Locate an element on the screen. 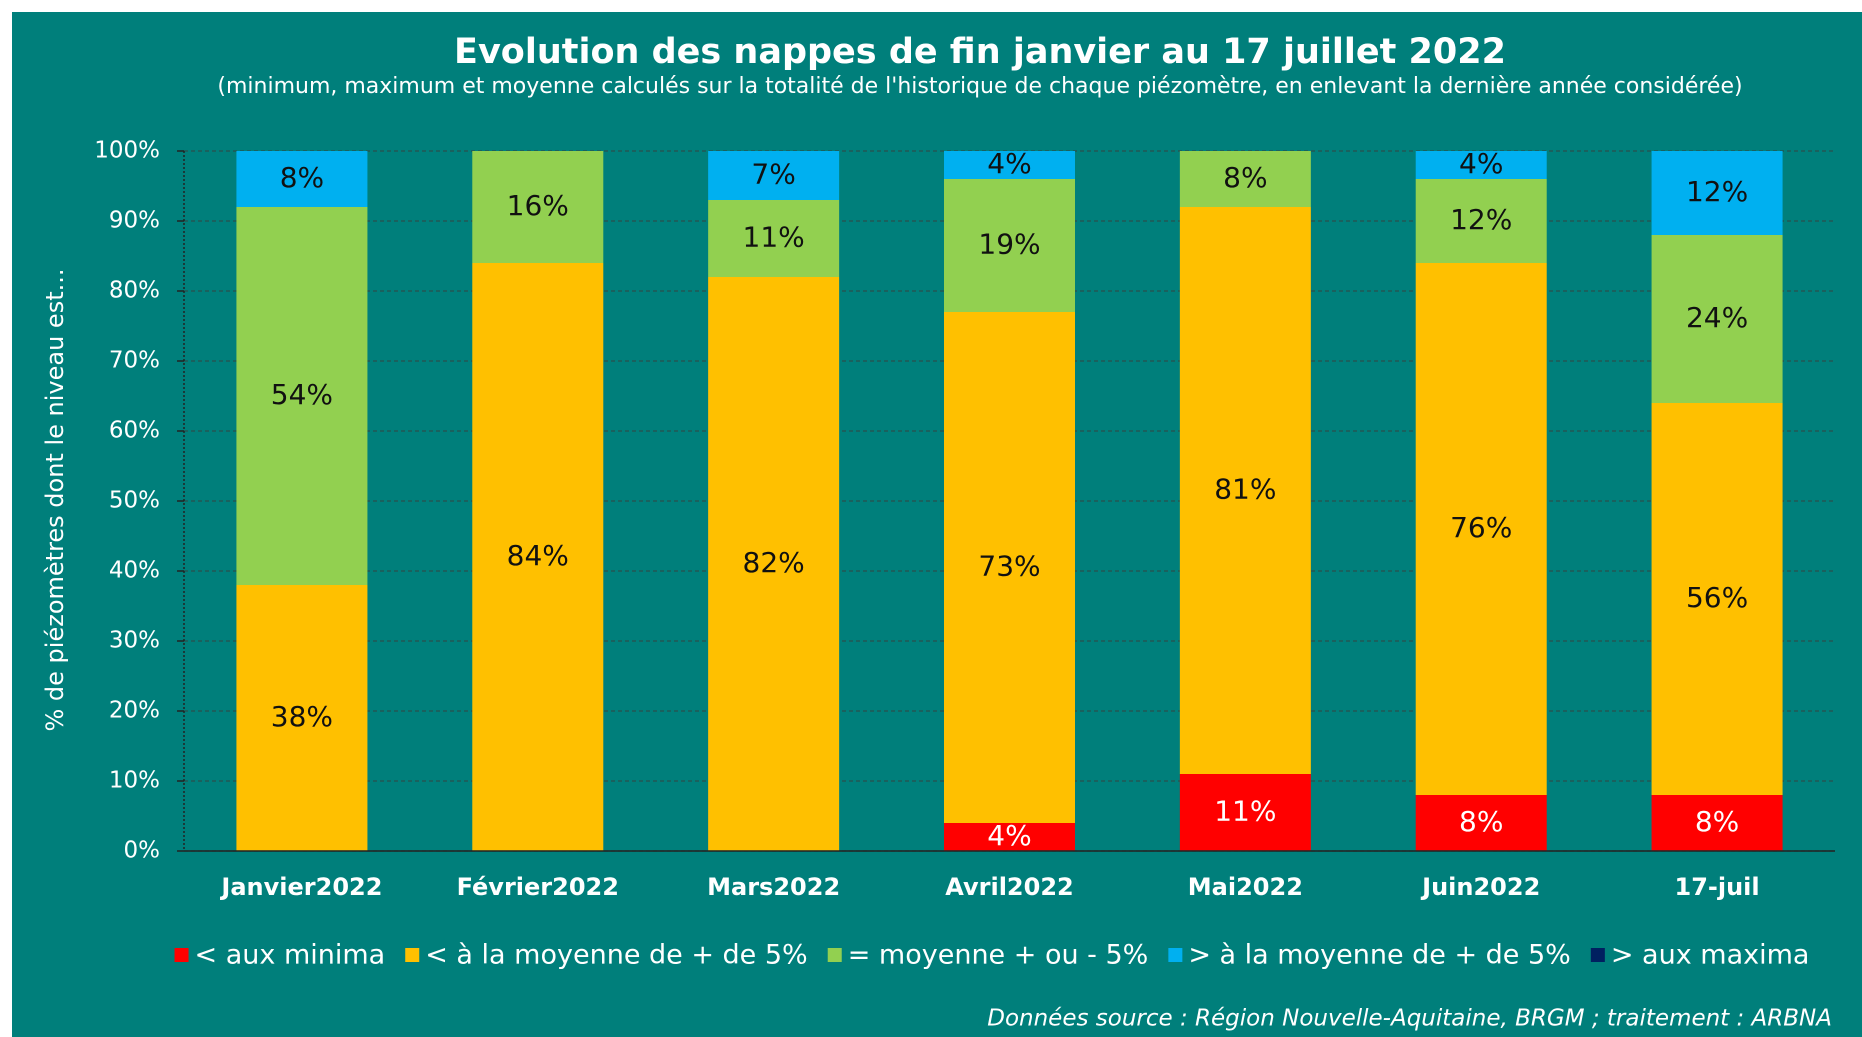 This screenshot has width=1862, height=1037. data-label: 19% is located at coordinates (1009, 244).